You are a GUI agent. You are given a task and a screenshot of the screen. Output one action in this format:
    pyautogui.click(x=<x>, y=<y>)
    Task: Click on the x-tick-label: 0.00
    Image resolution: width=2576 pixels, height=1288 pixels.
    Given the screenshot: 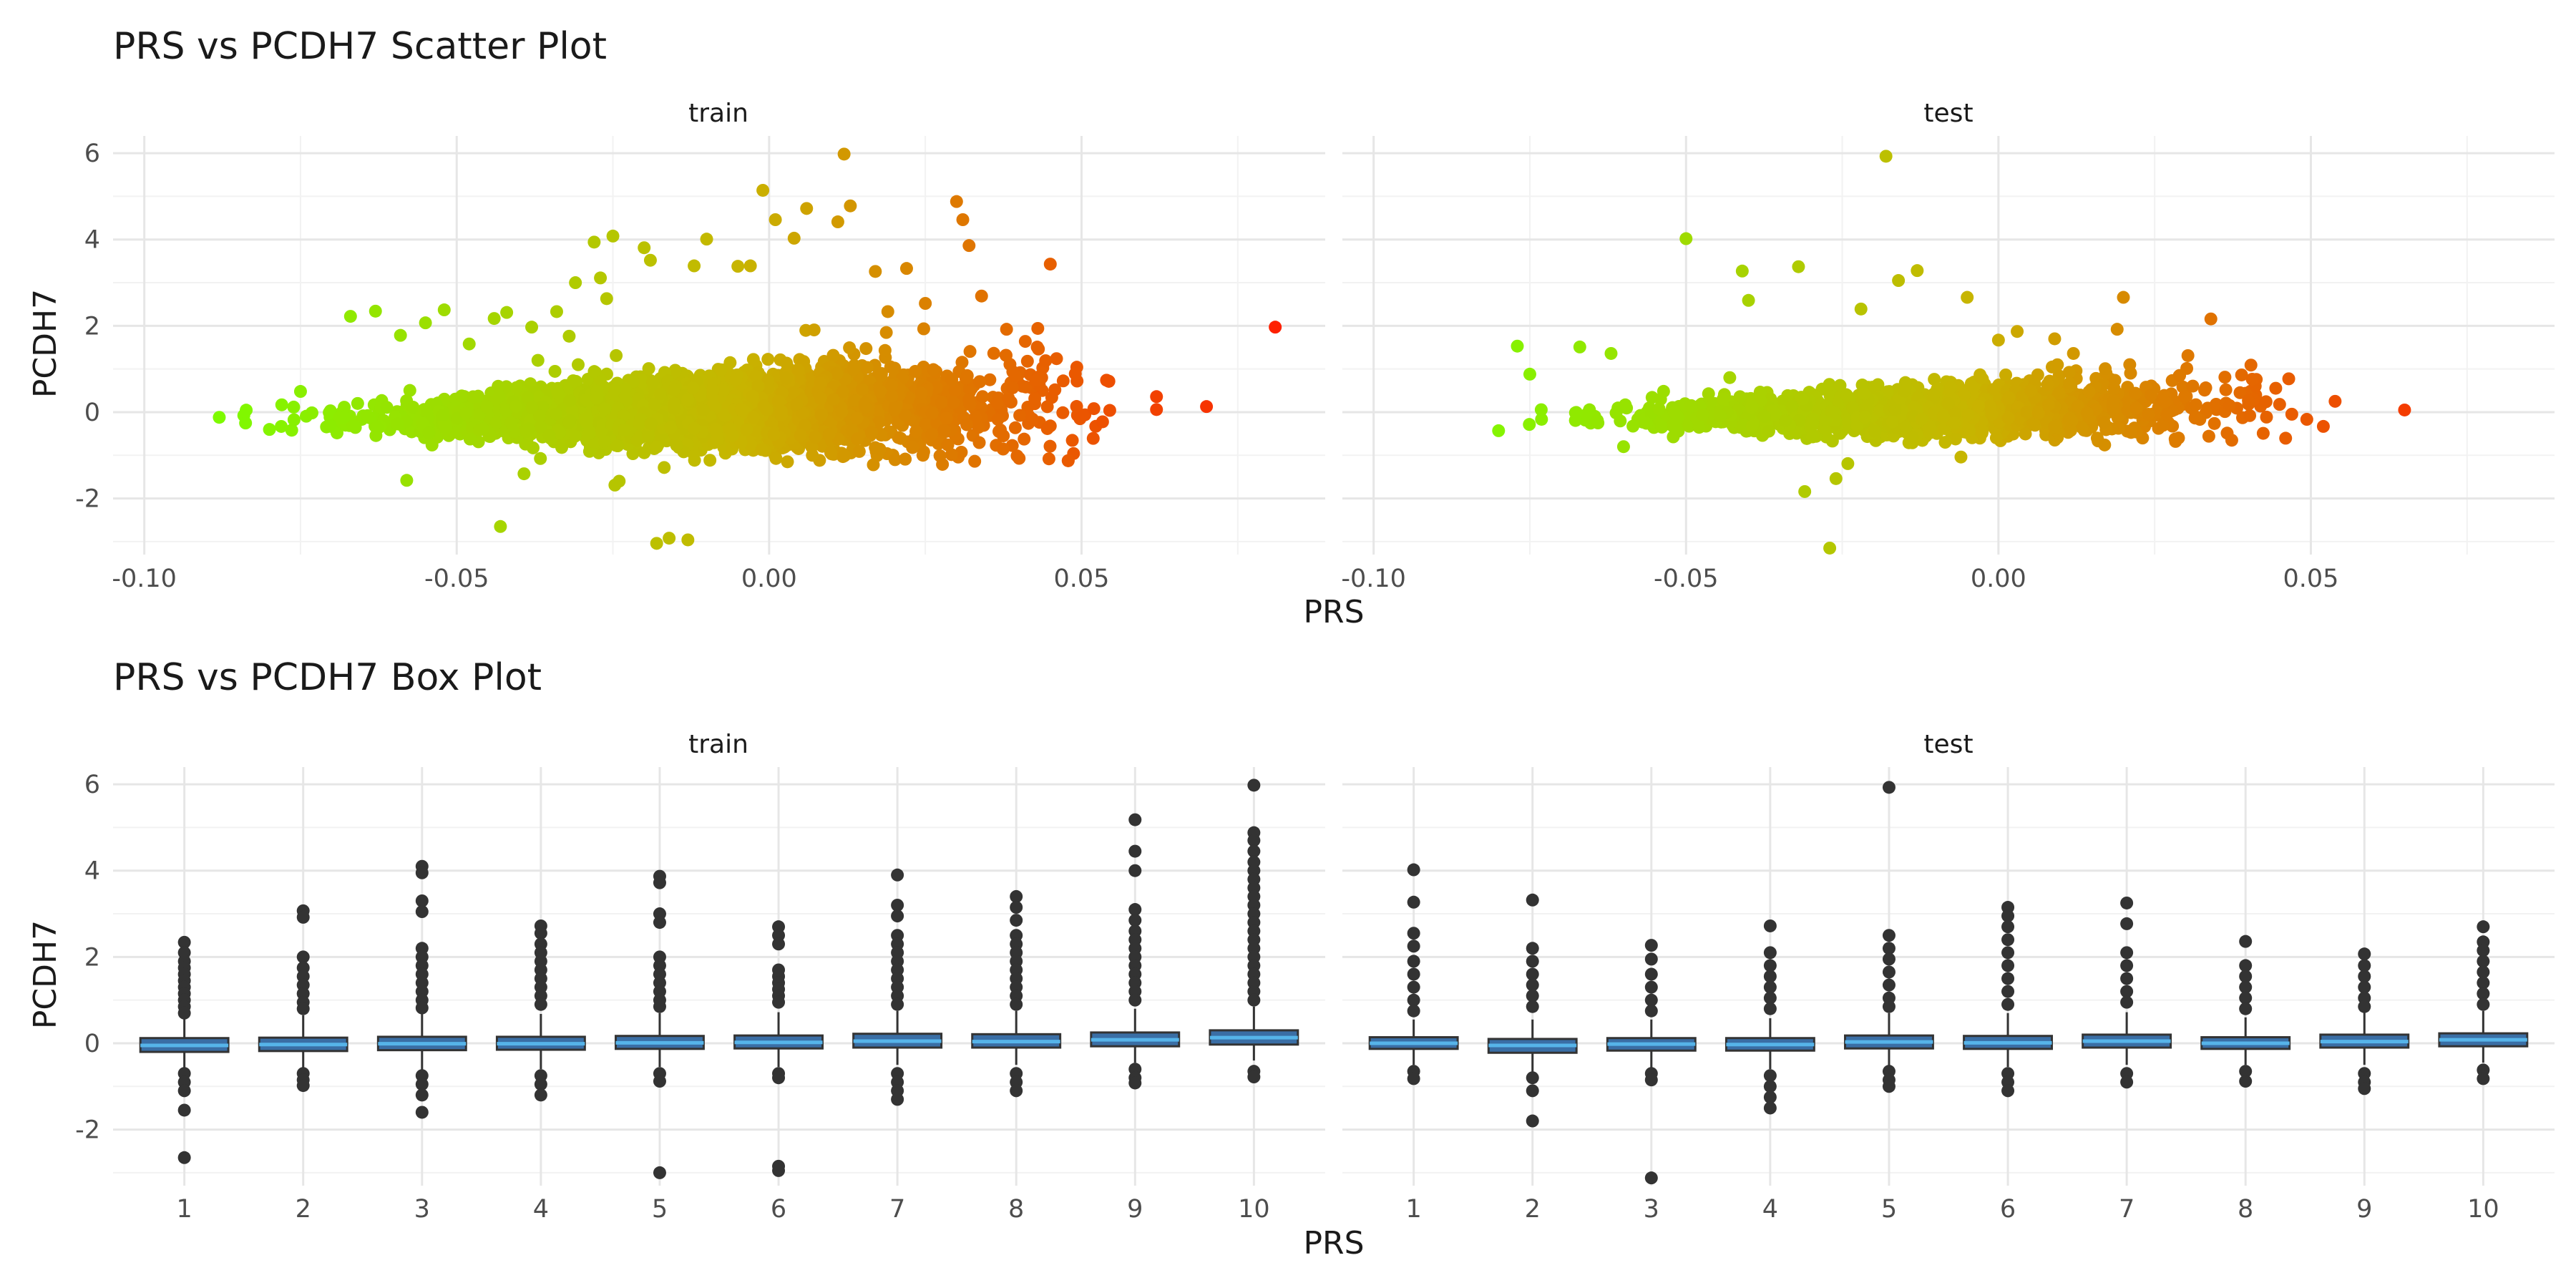 What is the action you would take?
    pyautogui.click(x=1998, y=579)
    